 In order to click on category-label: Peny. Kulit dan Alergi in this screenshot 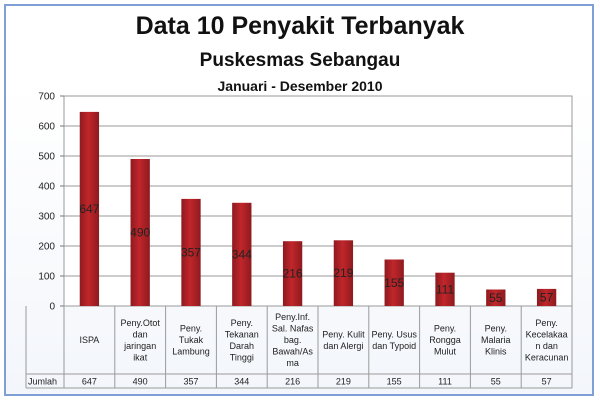, I will do `click(343, 340)`.